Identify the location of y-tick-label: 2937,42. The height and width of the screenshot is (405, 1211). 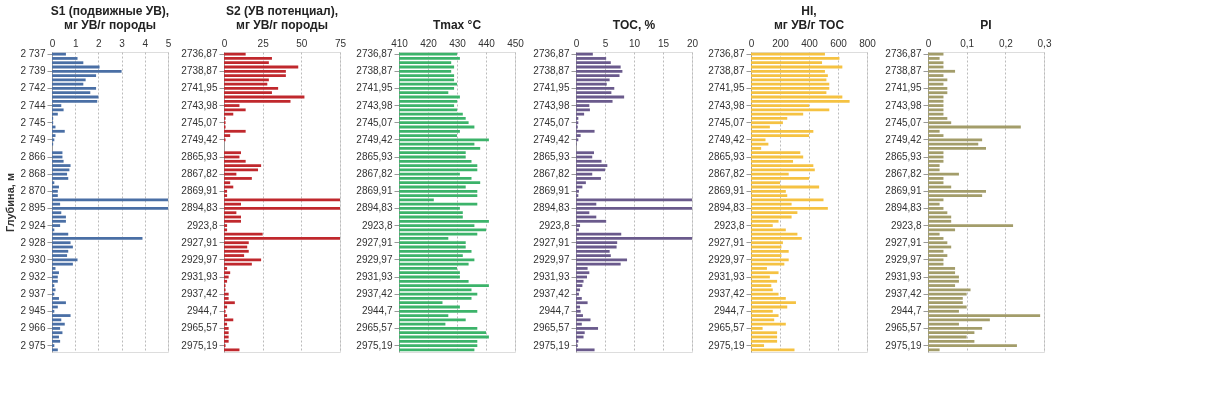
(551, 294).